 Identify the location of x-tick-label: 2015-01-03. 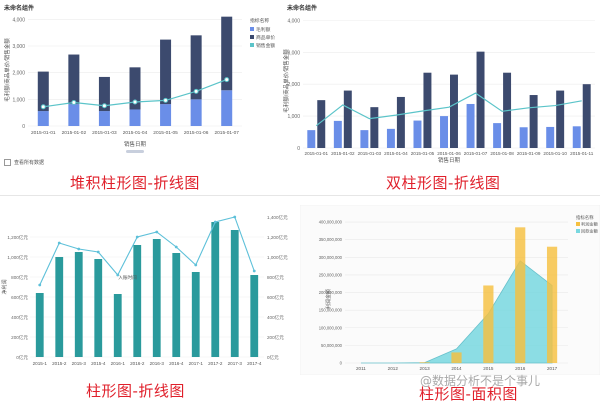
(104, 133).